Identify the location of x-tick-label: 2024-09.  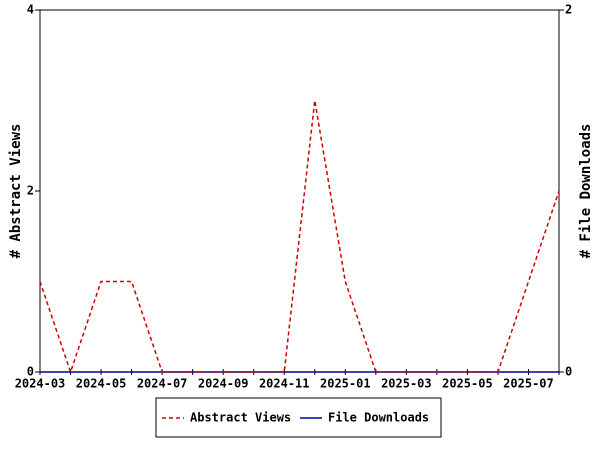
(223, 384).